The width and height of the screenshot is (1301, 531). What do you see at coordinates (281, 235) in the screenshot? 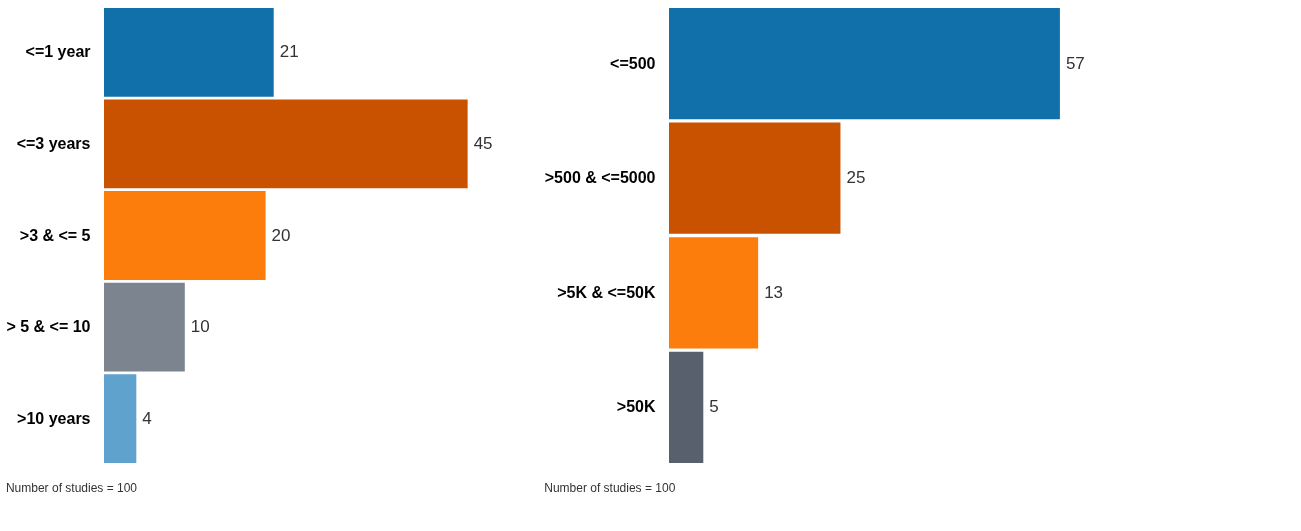
I see `data-label: 20` at bounding box center [281, 235].